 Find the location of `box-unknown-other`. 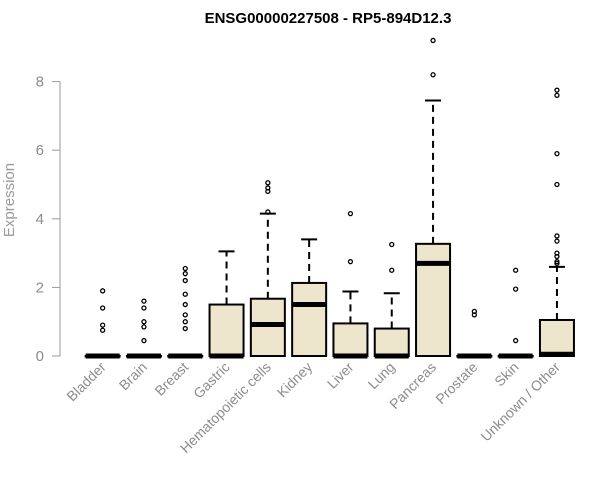

box-unknown-other is located at coordinates (556, 222).